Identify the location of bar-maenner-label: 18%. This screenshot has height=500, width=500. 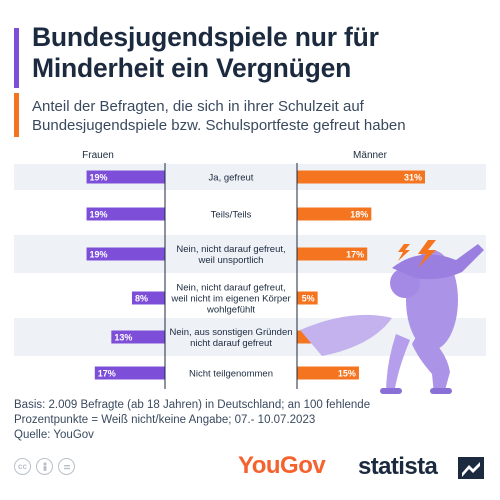
(359, 215).